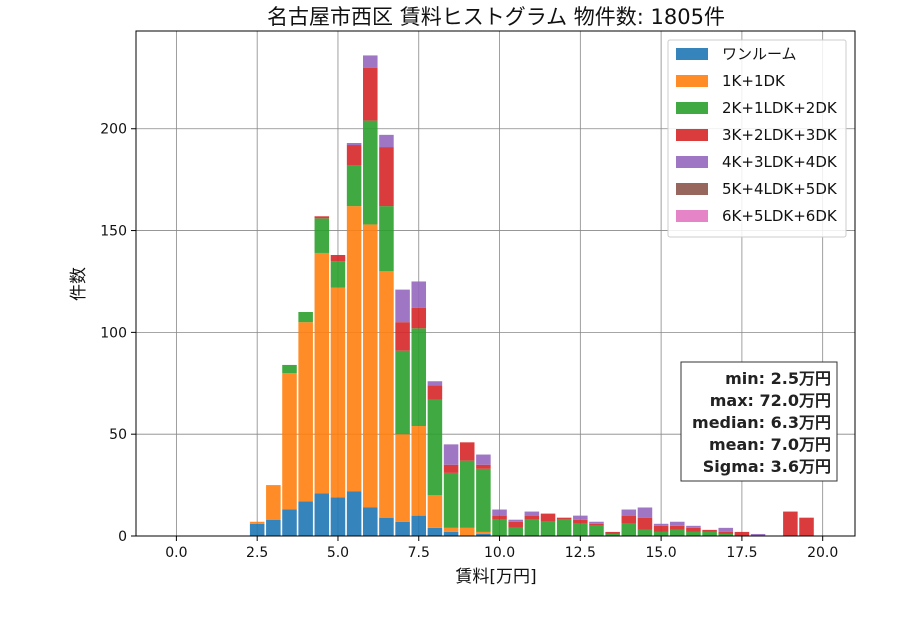 The image size is (900, 630). I want to click on x-tick-label: 0.0, so click(176, 553).